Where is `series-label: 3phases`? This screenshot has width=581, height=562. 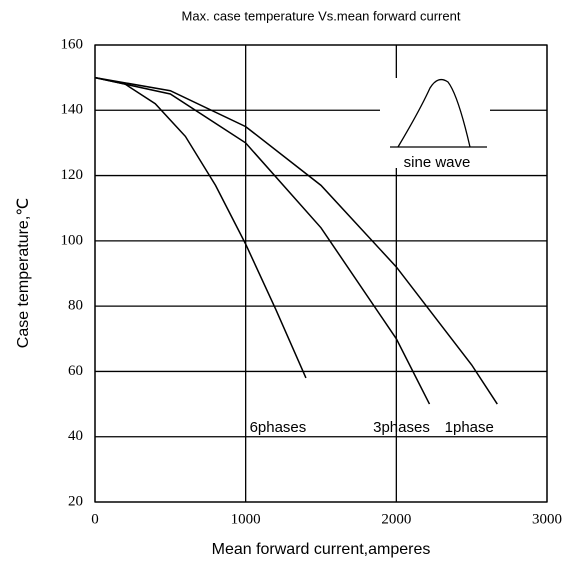
series-label: 3phases is located at coordinates (401, 427).